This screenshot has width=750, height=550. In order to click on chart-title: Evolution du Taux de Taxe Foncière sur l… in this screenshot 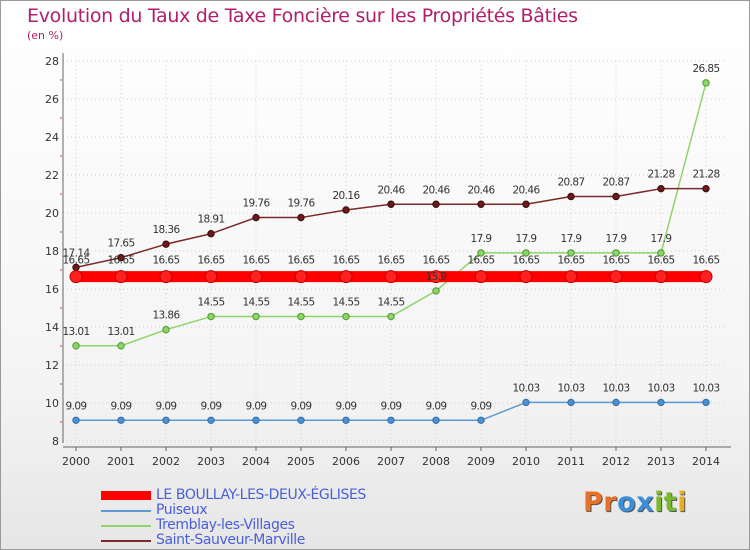, I will do `click(302, 16)`.